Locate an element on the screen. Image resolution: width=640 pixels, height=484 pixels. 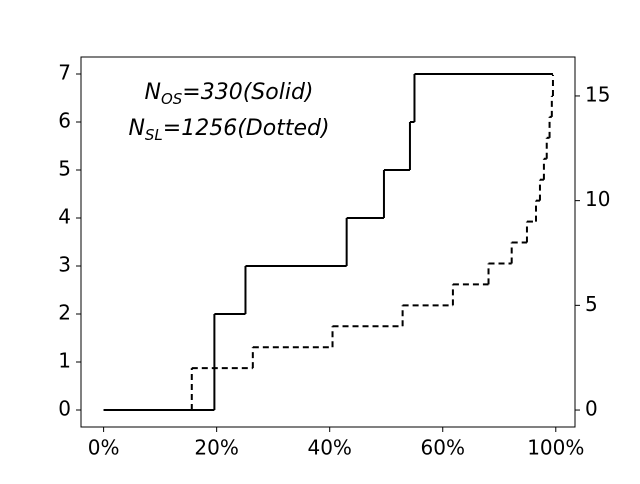
y2-tick-label: 15 is located at coordinates (597, 94).